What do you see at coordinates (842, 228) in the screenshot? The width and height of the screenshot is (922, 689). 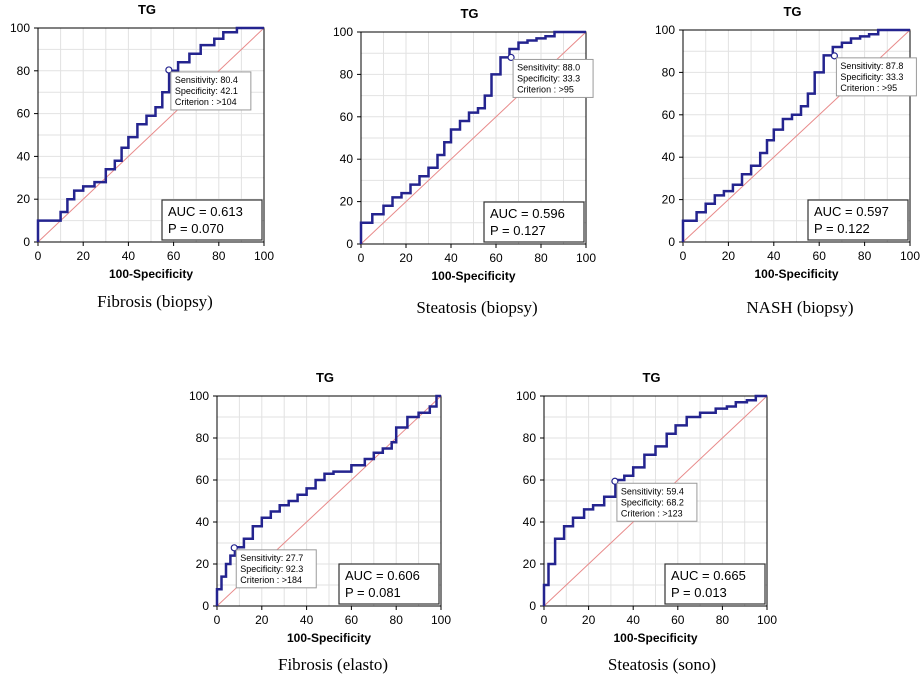 I see `p-value: P = 0.122` at bounding box center [842, 228].